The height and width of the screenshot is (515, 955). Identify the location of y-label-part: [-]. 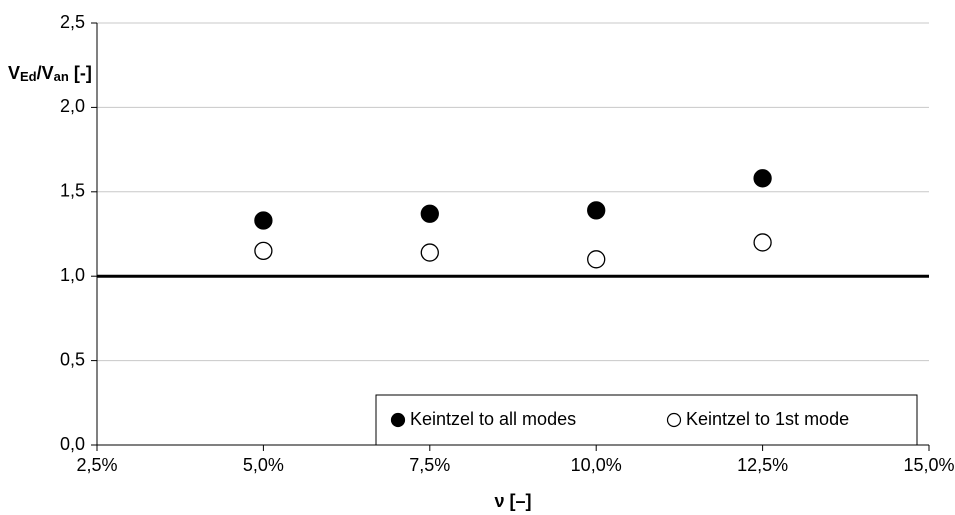
(80, 73).